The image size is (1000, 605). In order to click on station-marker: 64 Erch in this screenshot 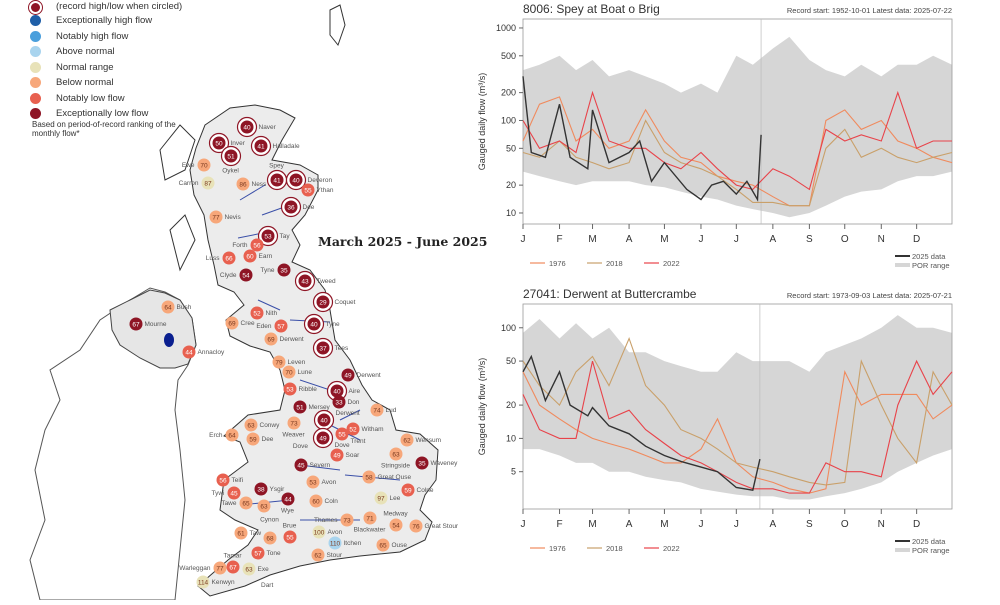, I will do `click(224, 435)`.